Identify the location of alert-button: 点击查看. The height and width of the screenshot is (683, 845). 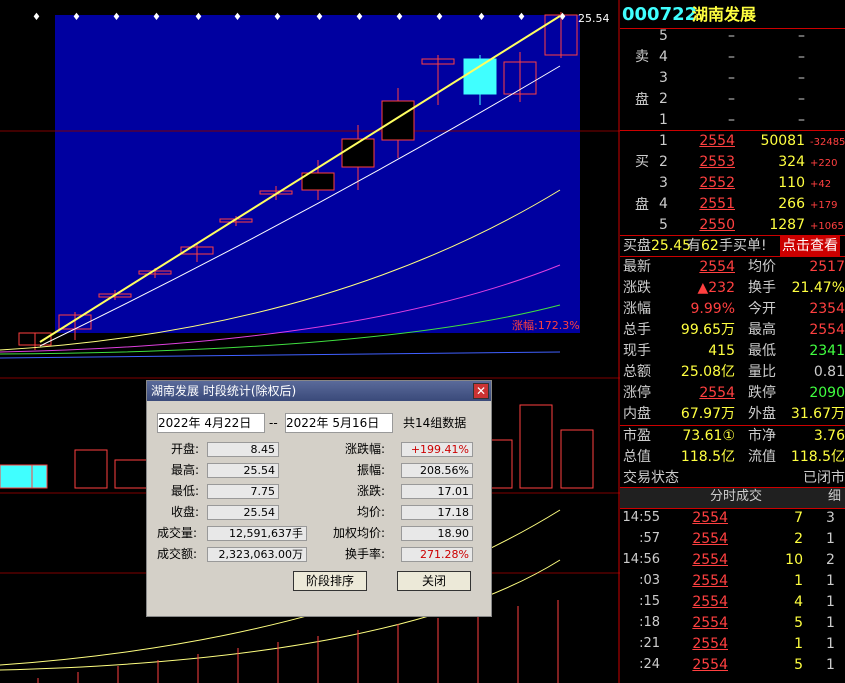
(810, 246).